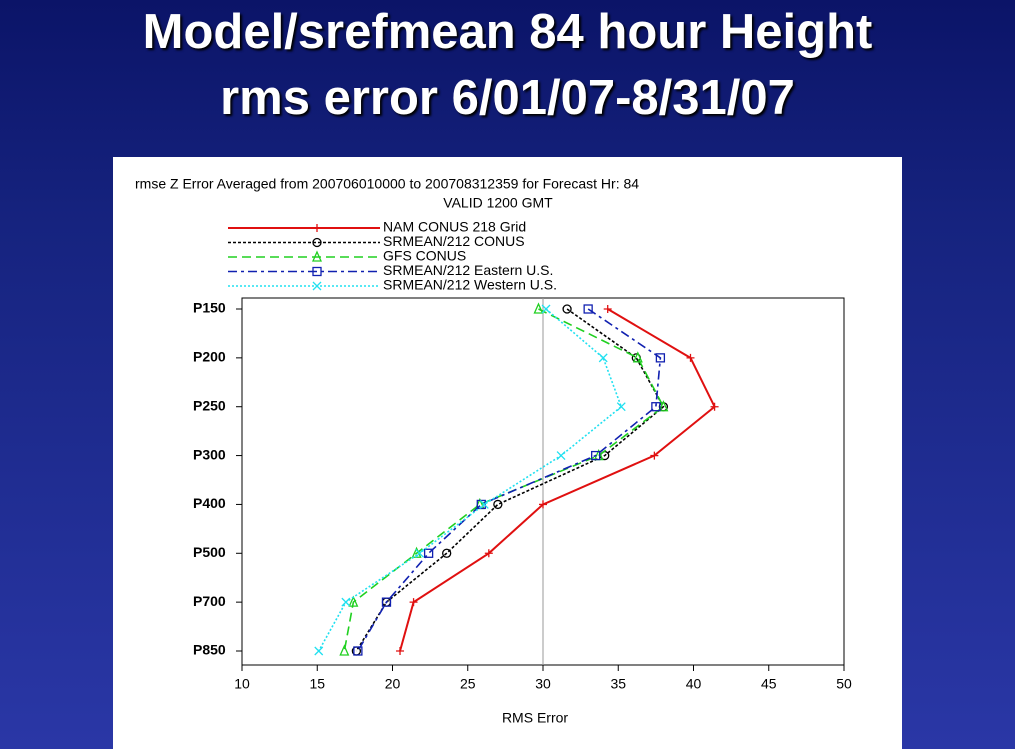 The height and width of the screenshot is (749, 1015). Describe the element at coordinates (317, 684) in the screenshot. I see `x-tick-label: 15` at that location.